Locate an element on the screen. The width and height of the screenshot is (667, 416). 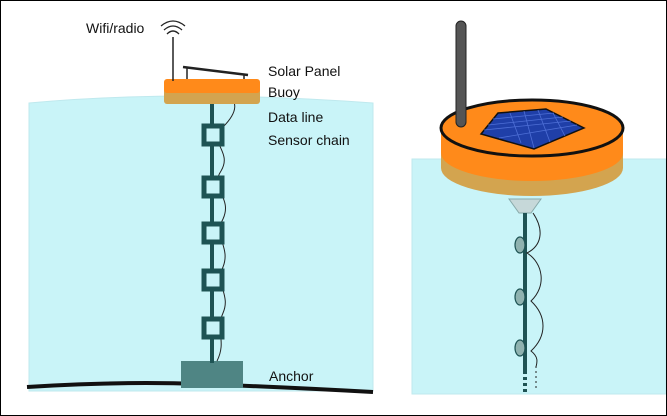
label-anchor: Anchor is located at coordinates (291, 376).